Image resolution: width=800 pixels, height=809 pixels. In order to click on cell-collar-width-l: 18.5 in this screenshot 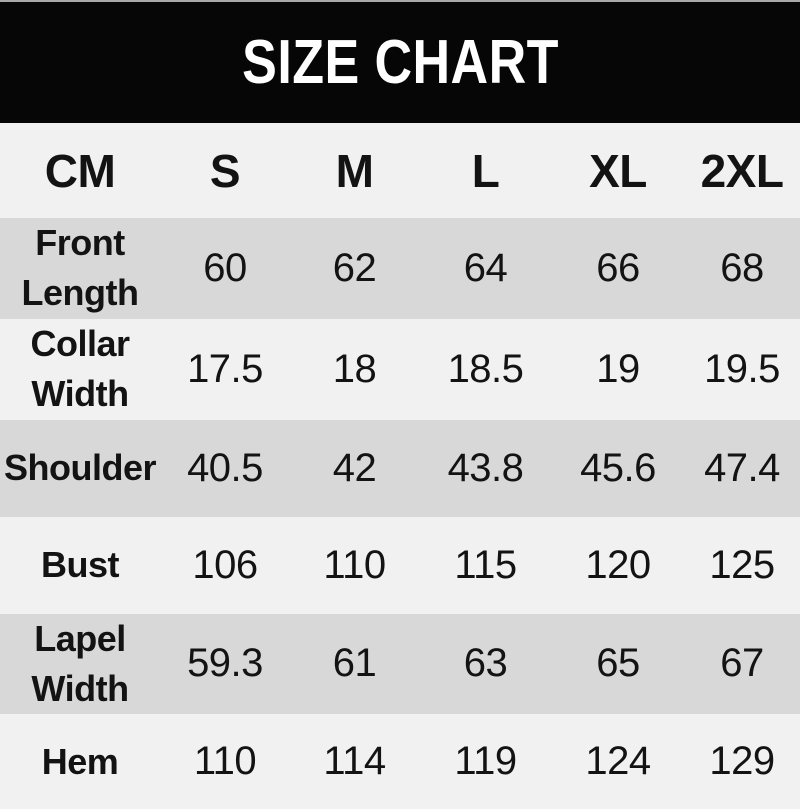, I will do `click(485, 368)`.